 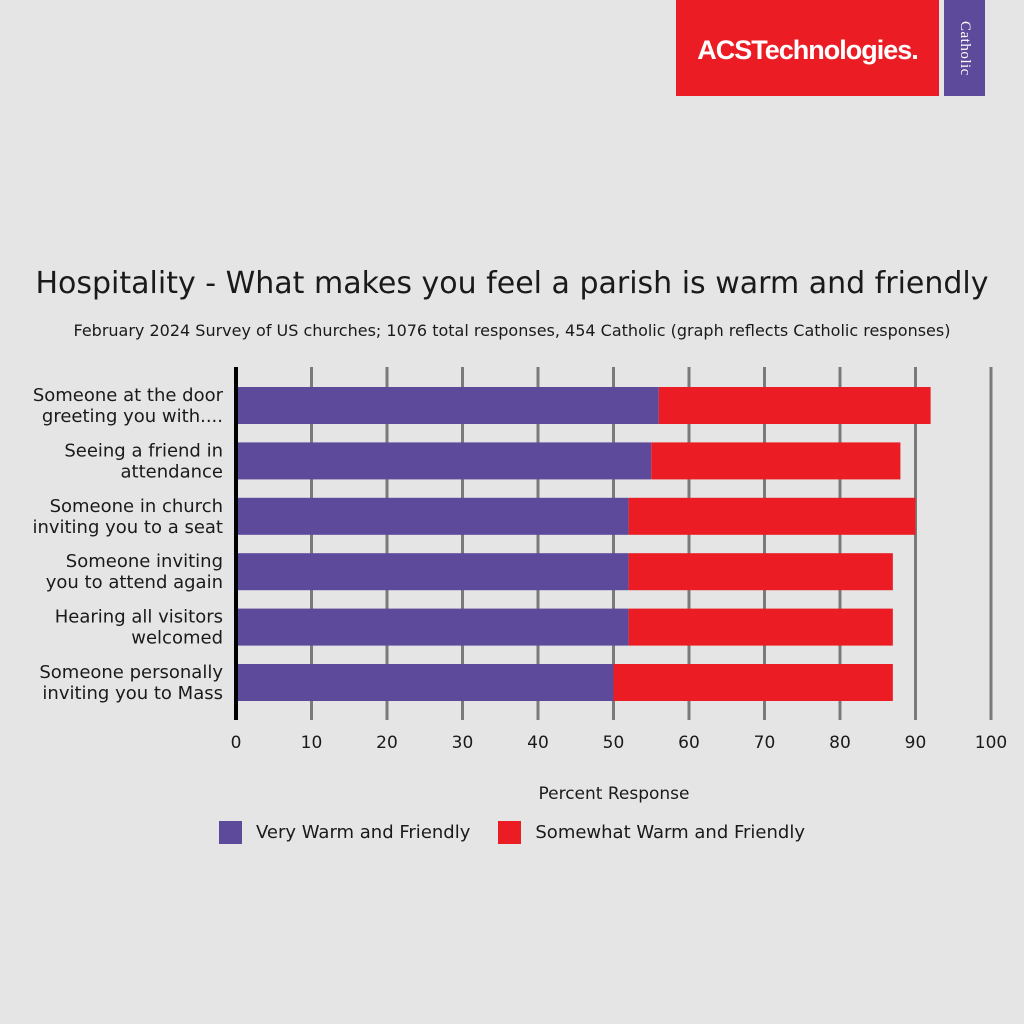 What do you see at coordinates (127, 527) in the screenshot?
I see `category-label: inviting you to a seat` at bounding box center [127, 527].